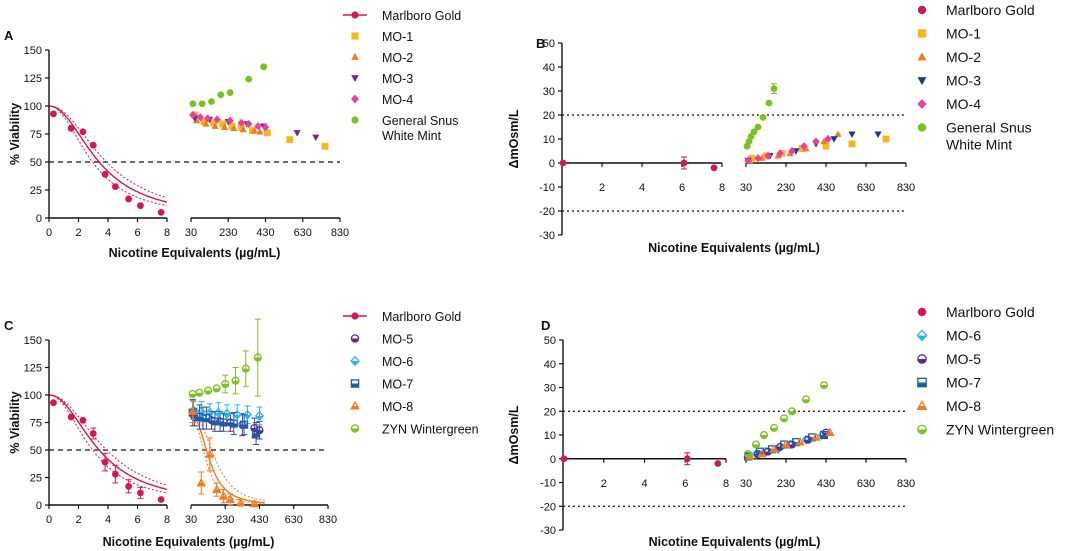 Image resolution: width=1065 pixels, height=551 pixels. Describe the element at coordinates (547, 212) in the screenshot. I see `y-tick-label: -20` at that location.